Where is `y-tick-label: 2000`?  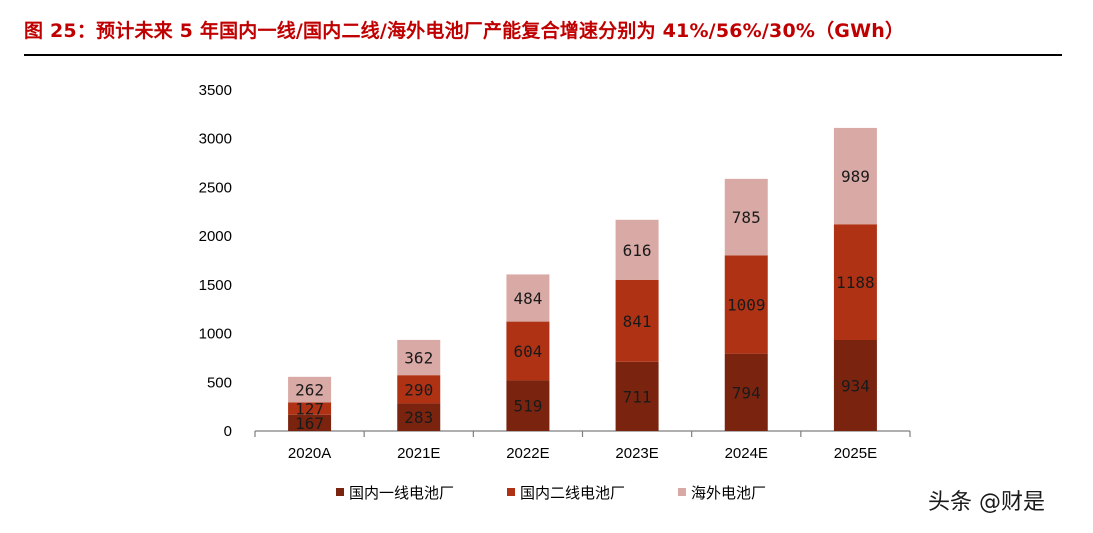
y-tick-label: 2000 is located at coordinates (215, 236).